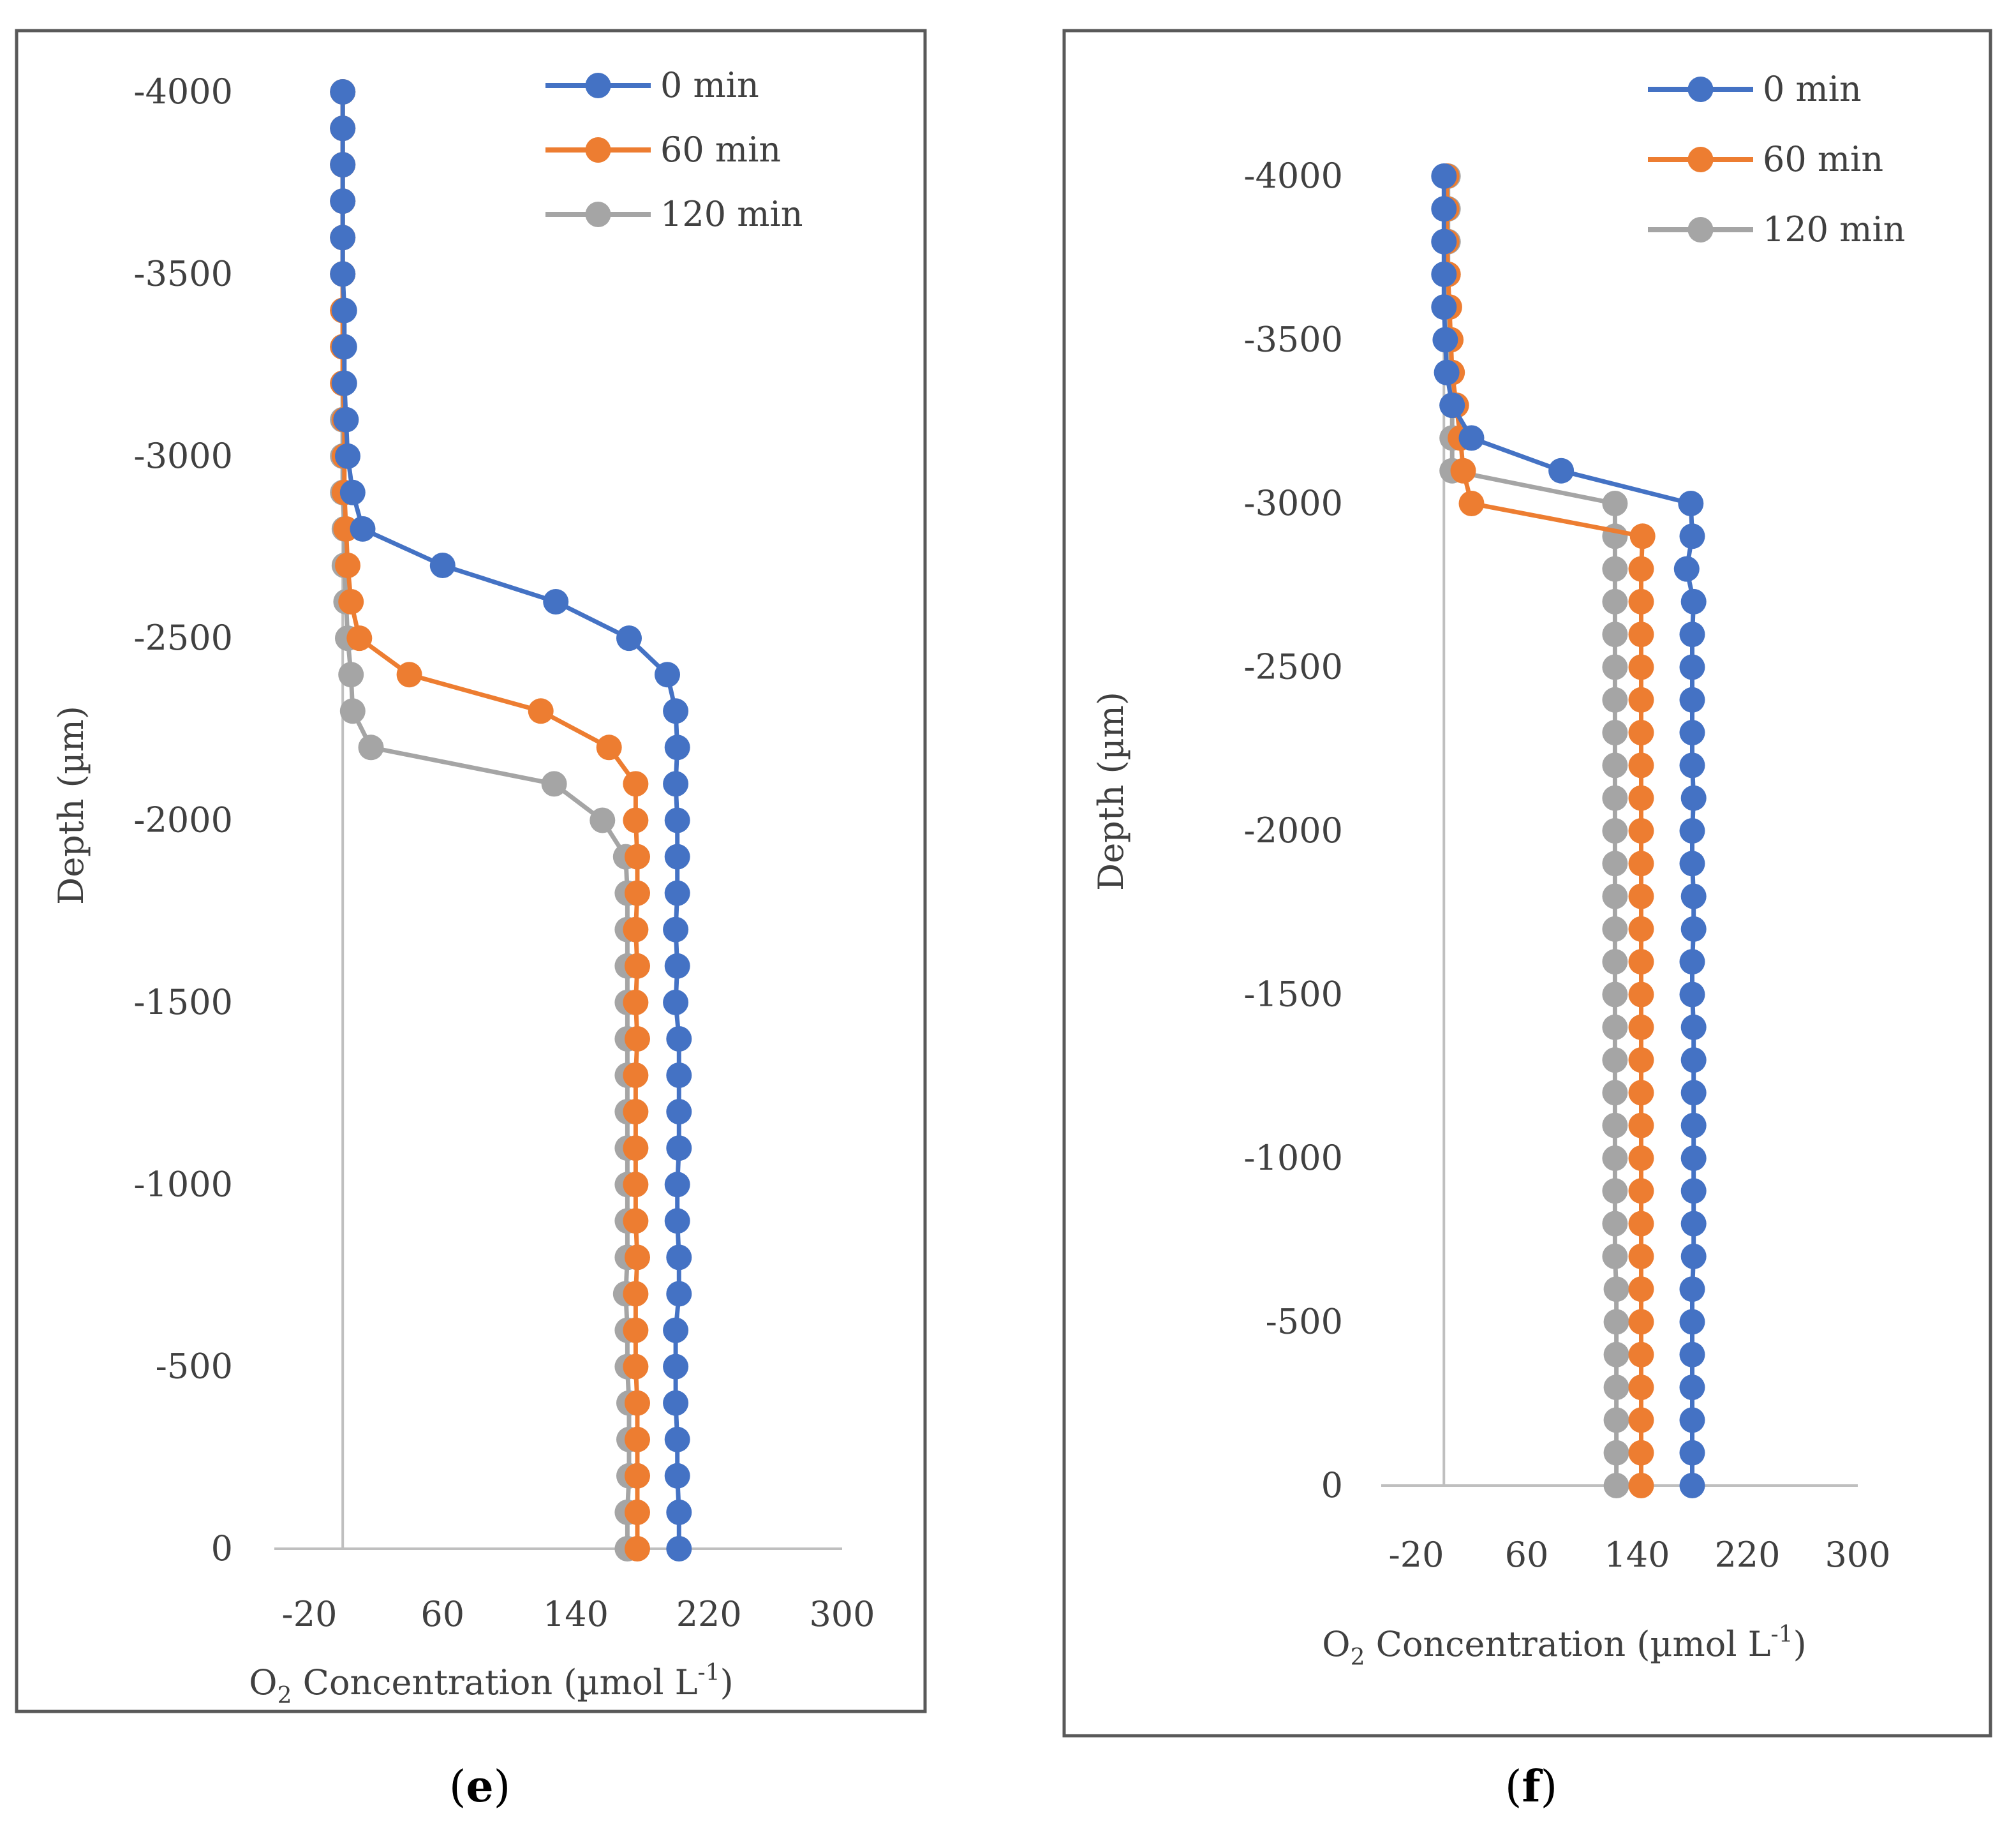 The width and height of the screenshot is (2016, 1841). I want to click on x-axis-label-end: ), so click(1800, 1644).